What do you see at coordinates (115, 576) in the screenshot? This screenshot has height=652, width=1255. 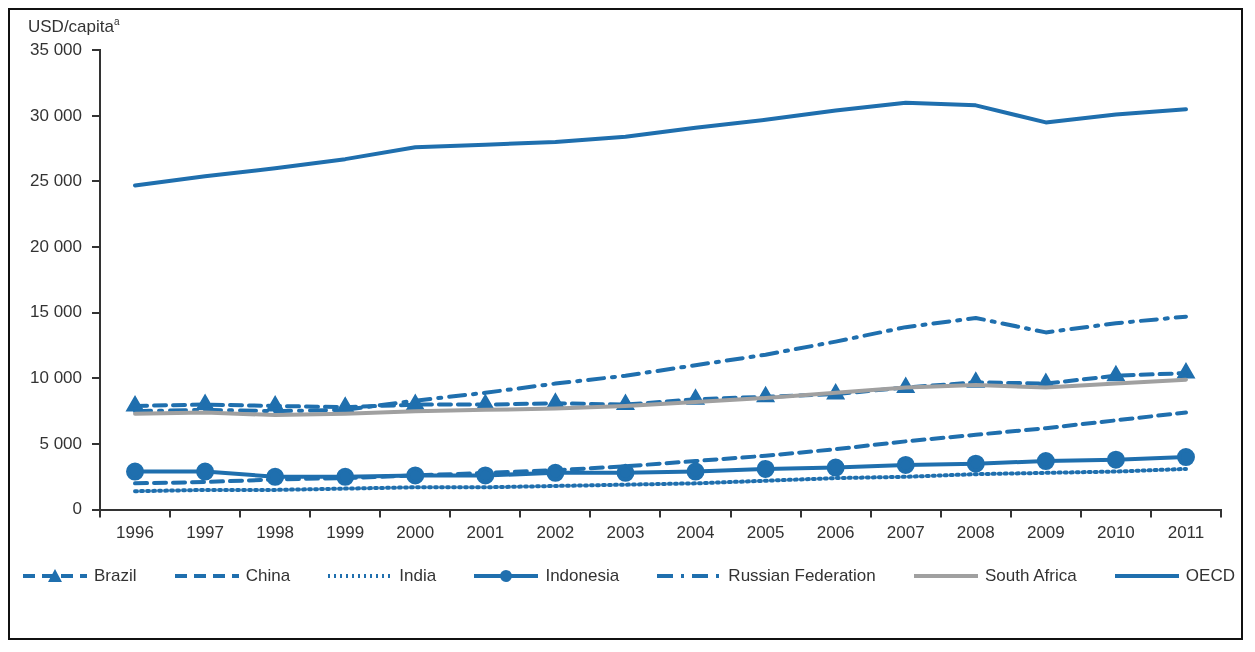 I see `legend-label: Brazil` at bounding box center [115, 576].